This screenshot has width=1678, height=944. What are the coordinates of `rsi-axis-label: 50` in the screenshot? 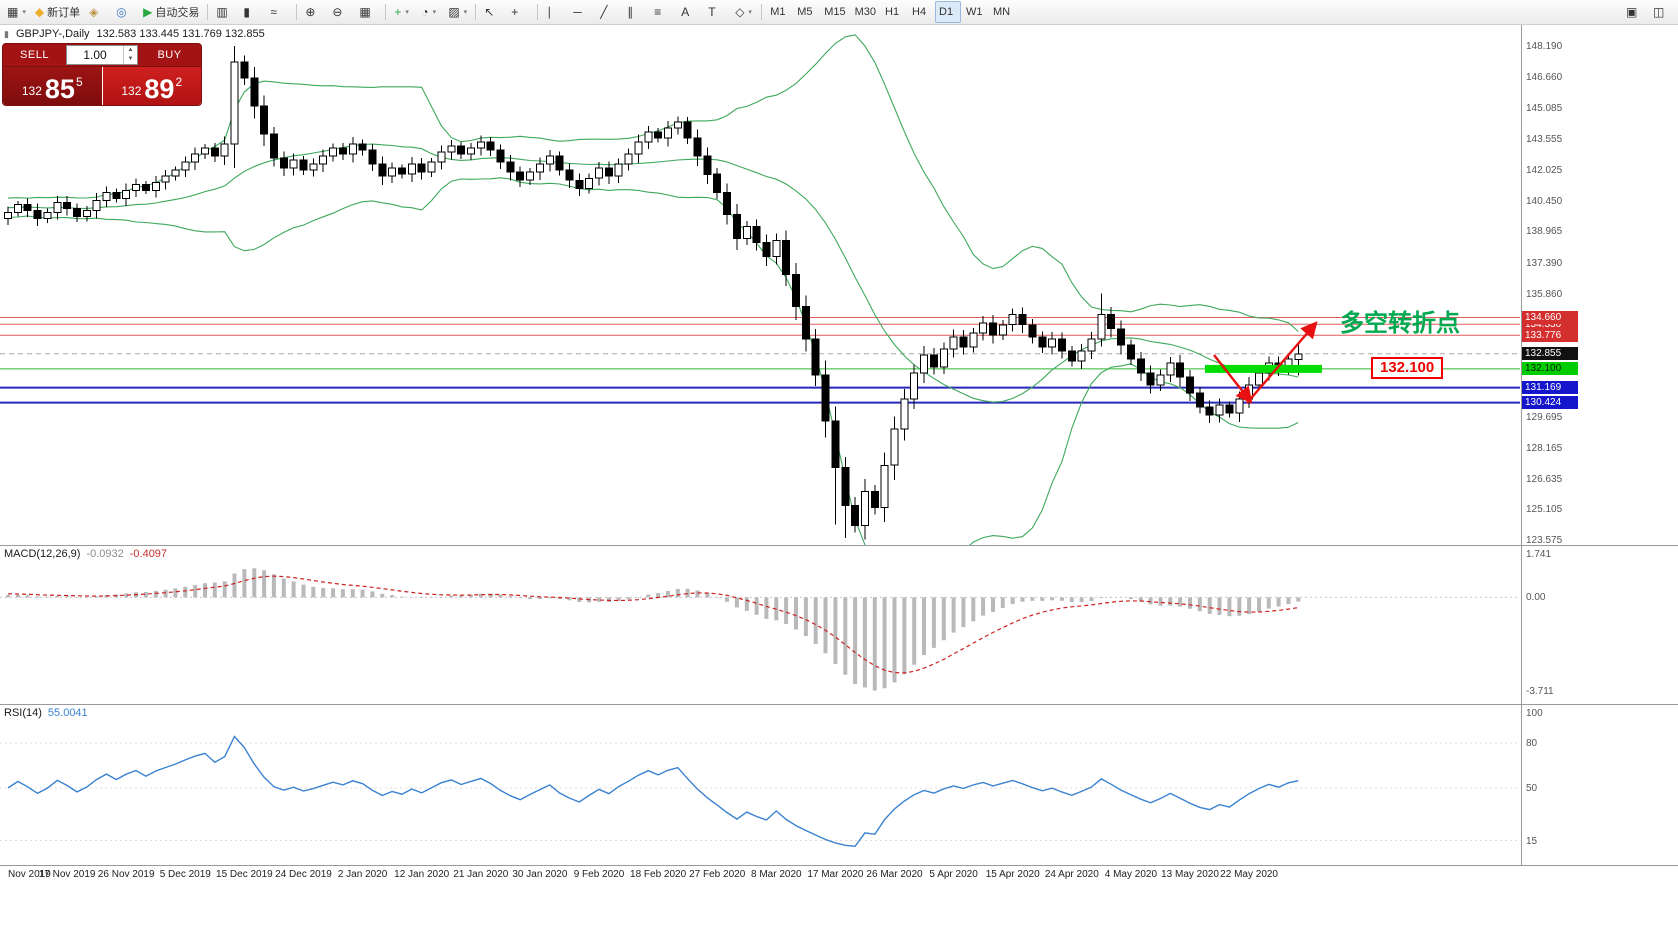 It's located at (1532, 788).